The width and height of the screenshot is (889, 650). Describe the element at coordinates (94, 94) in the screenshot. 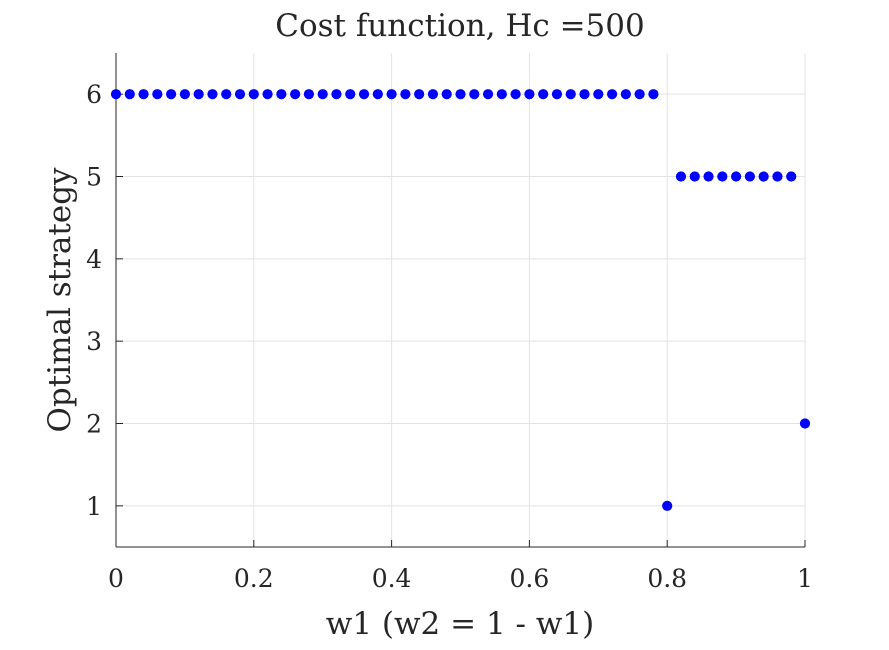

I see `y-tick-label: 6` at that location.